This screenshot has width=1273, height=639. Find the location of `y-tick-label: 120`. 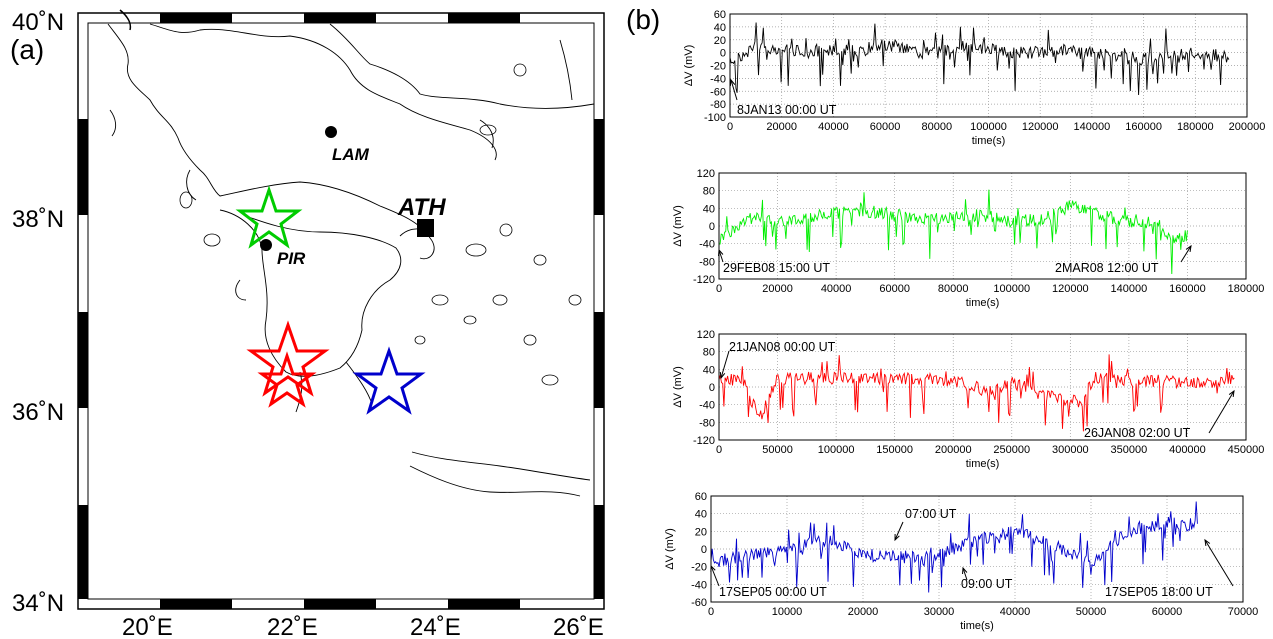

y-tick-label: 120 is located at coordinates (706, 335).